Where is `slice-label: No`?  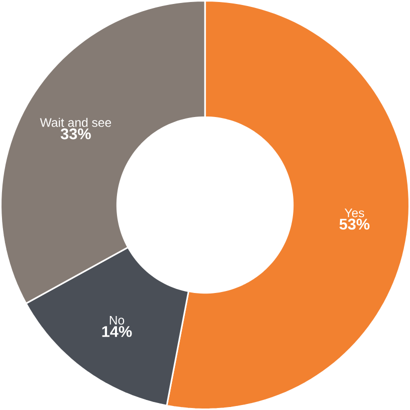 slice-label: No is located at coordinates (117, 320).